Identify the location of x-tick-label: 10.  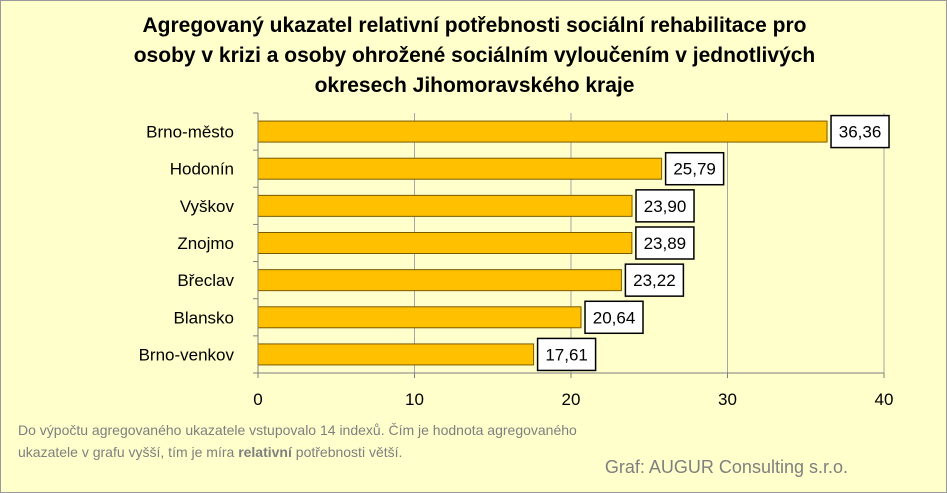
(414, 399).